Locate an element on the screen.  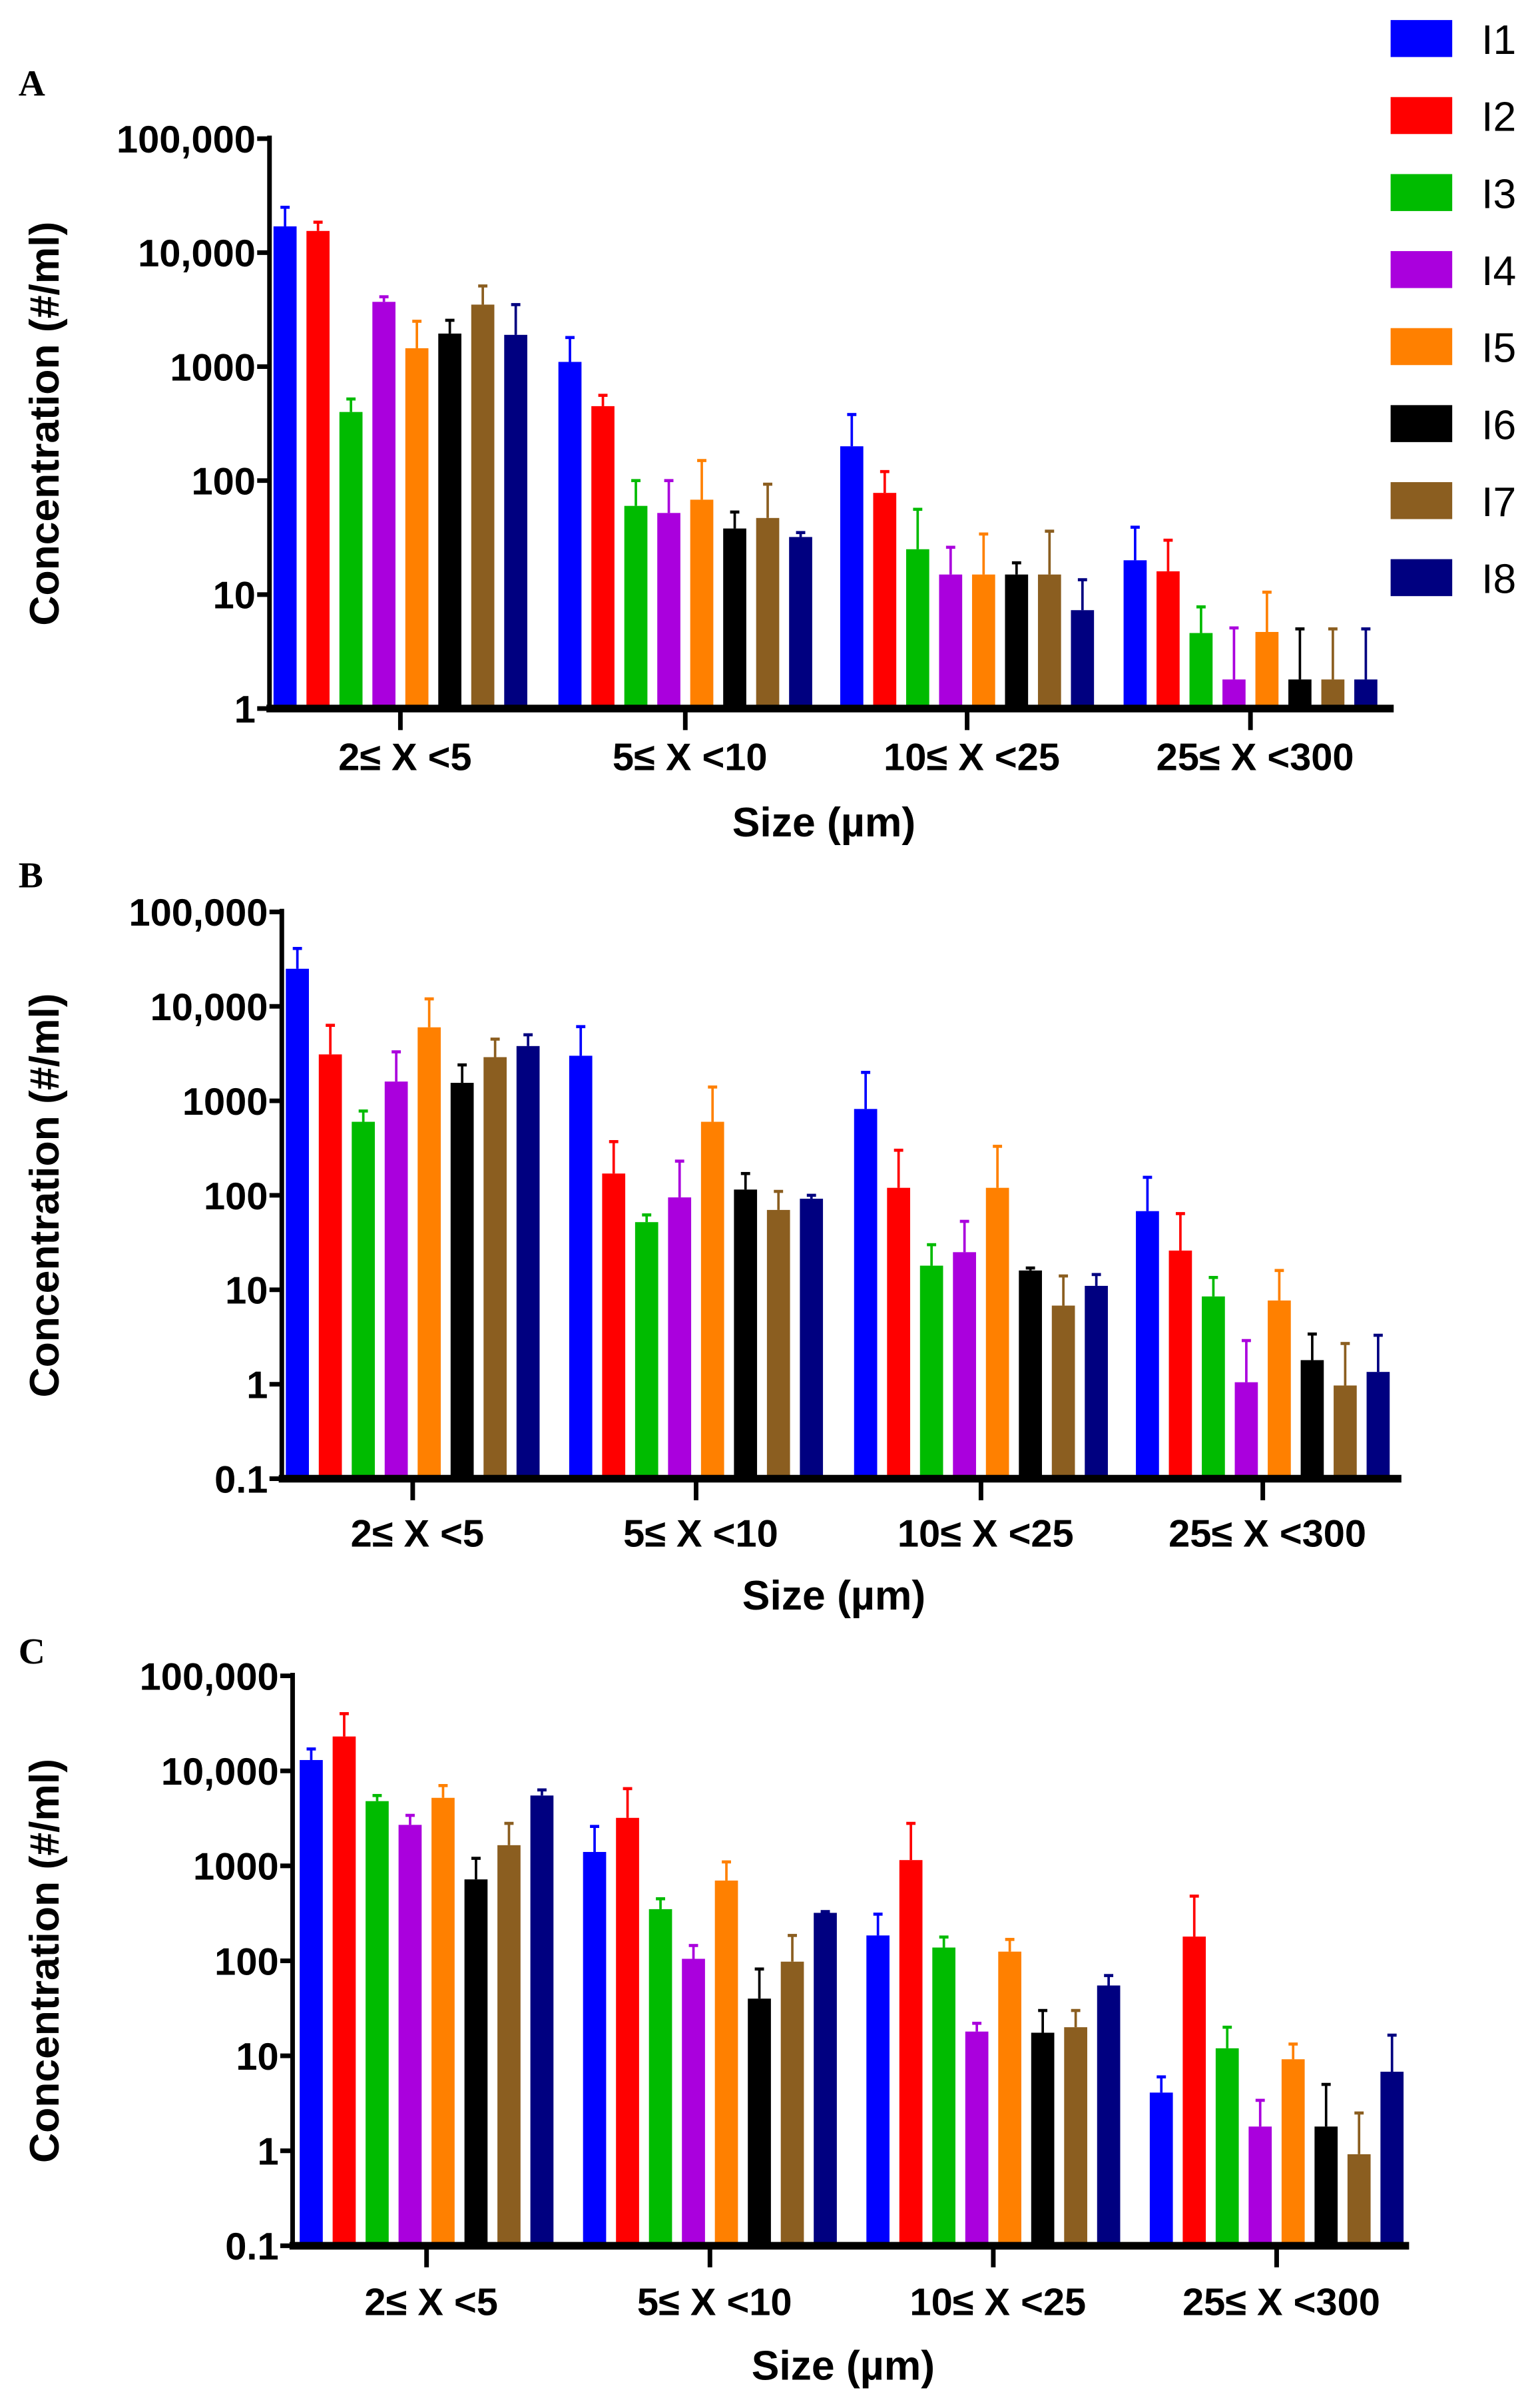
legend-label: I3 is located at coordinates (1498, 193).